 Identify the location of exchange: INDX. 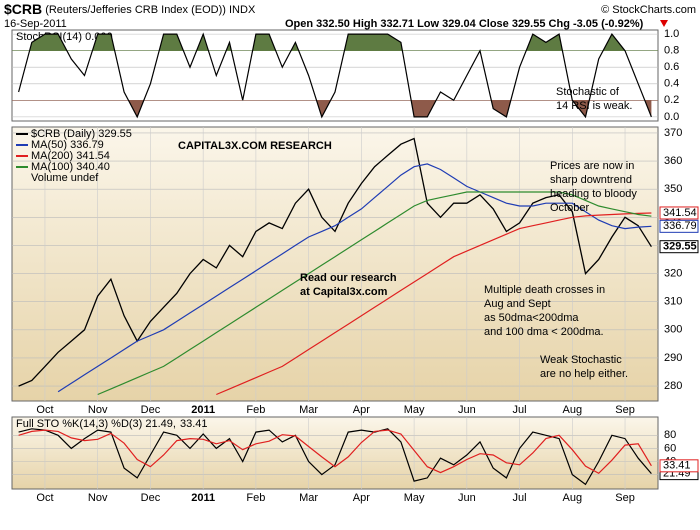
(242, 10).